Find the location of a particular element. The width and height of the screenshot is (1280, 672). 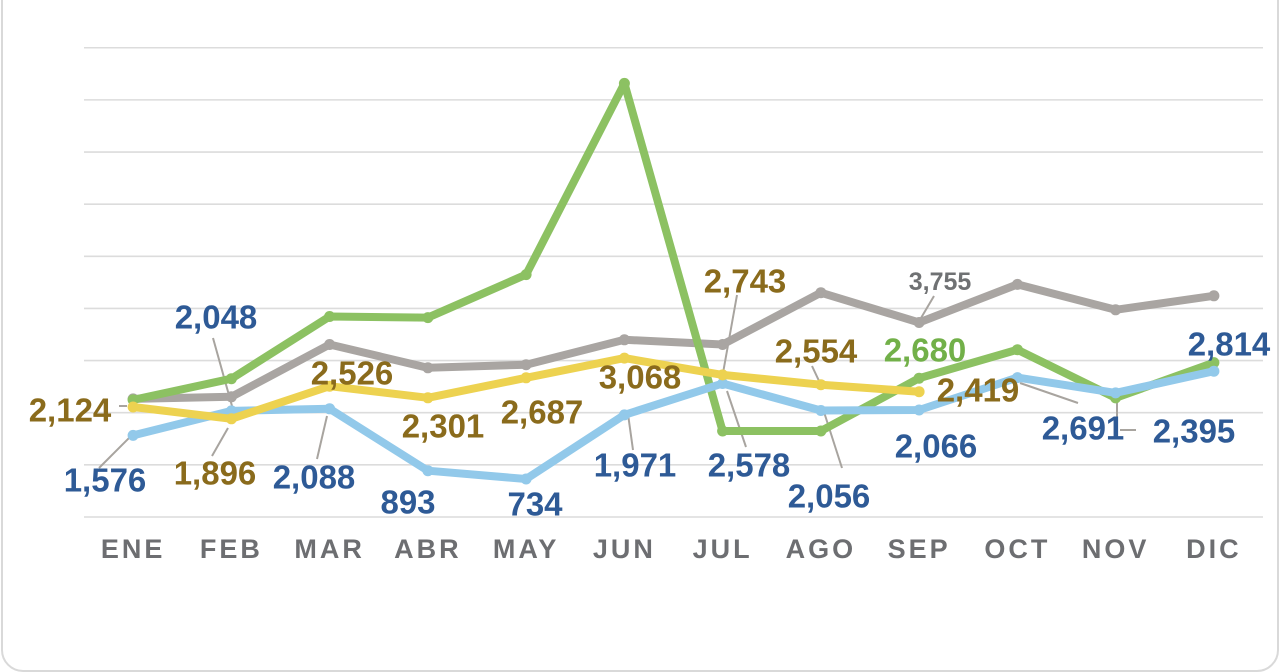

blue-data-label: 2,691 is located at coordinates (1083, 428).